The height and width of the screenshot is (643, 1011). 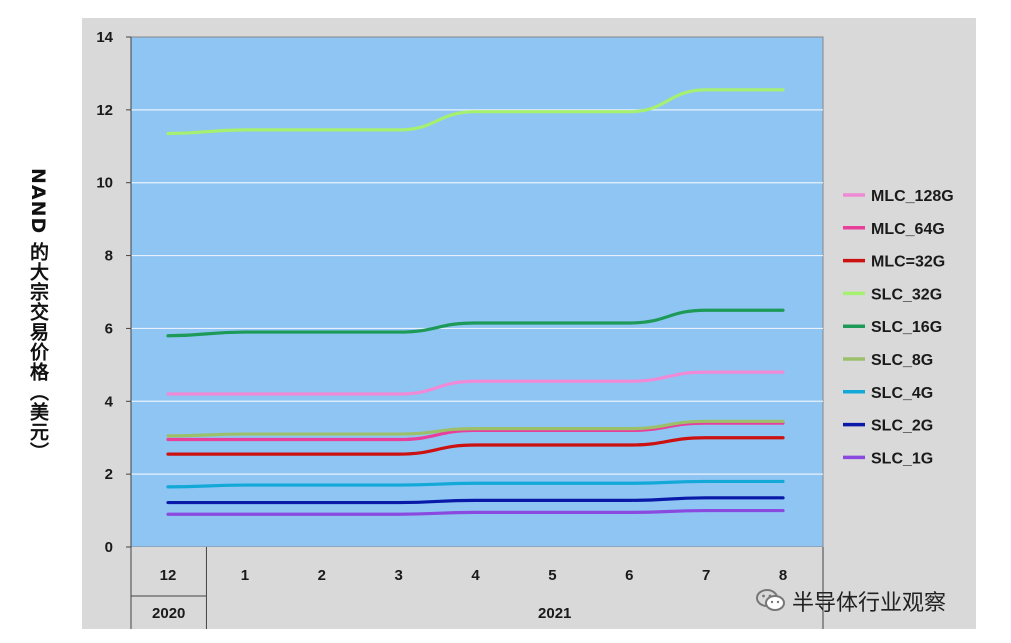 What do you see at coordinates (912, 196) in the screenshot?
I see `legend-label: MLC_128G` at bounding box center [912, 196].